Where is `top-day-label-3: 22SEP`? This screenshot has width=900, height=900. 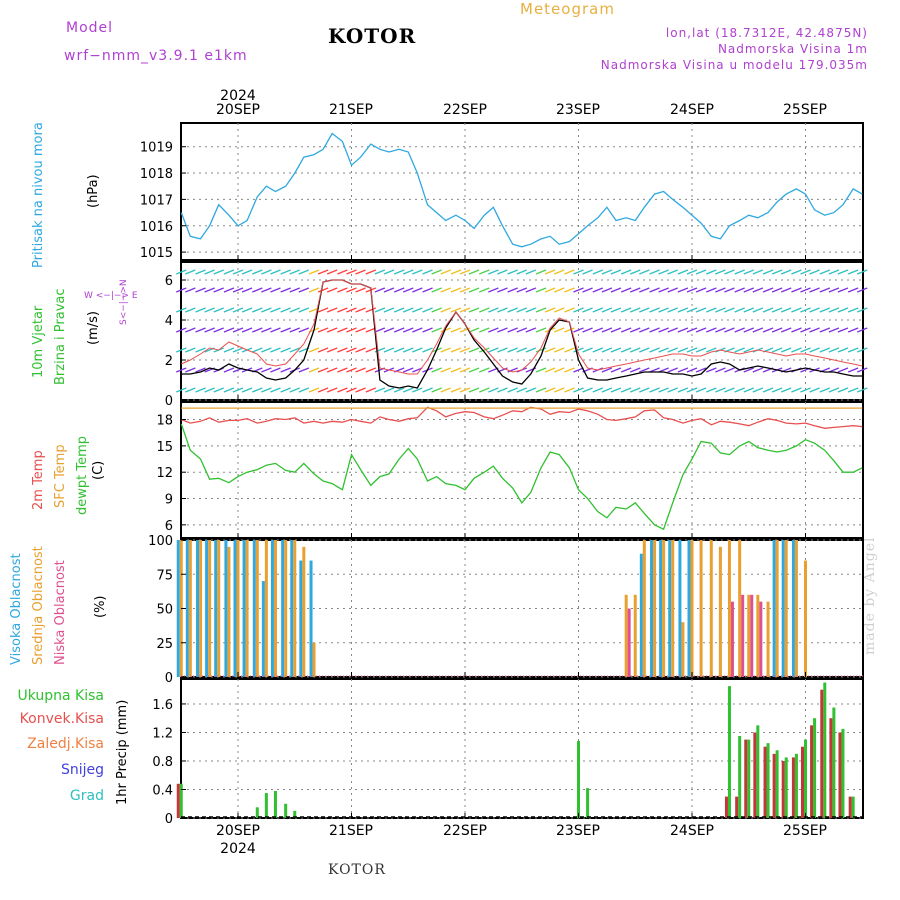 top-day-label-3: 22SEP is located at coordinates (465, 110).